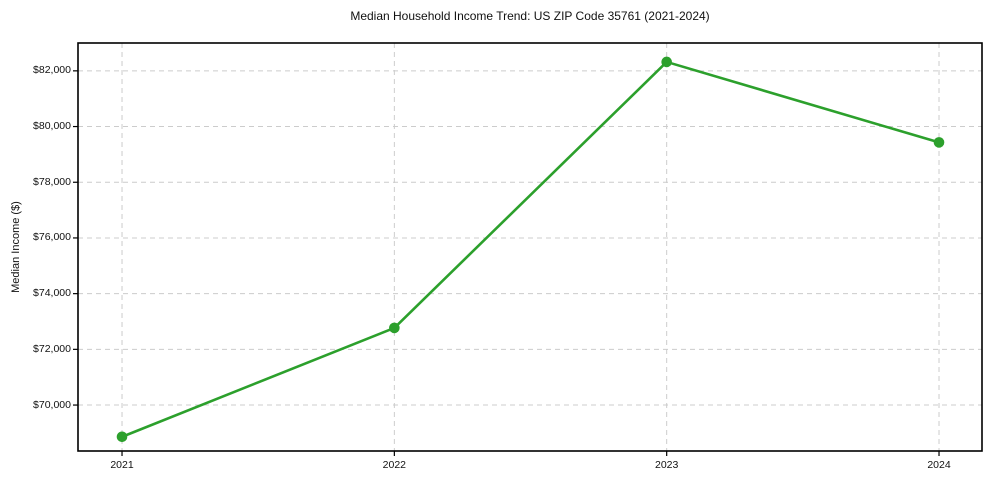 This screenshot has width=989, height=490. Describe the element at coordinates (52, 70) in the screenshot. I see `y-tick-label: $82,000` at that location.